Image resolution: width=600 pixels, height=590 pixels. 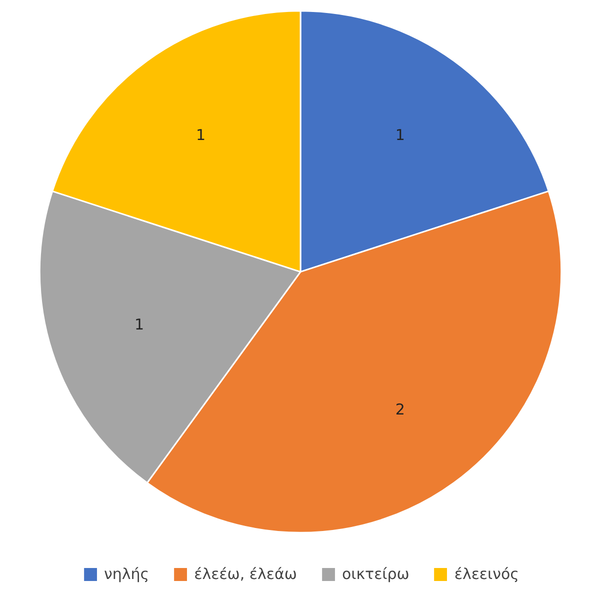 What do you see at coordinates (245, 574) in the screenshot?
I see `legend-label: έλεέω, έλεάω` at bounding box center [245, 574].